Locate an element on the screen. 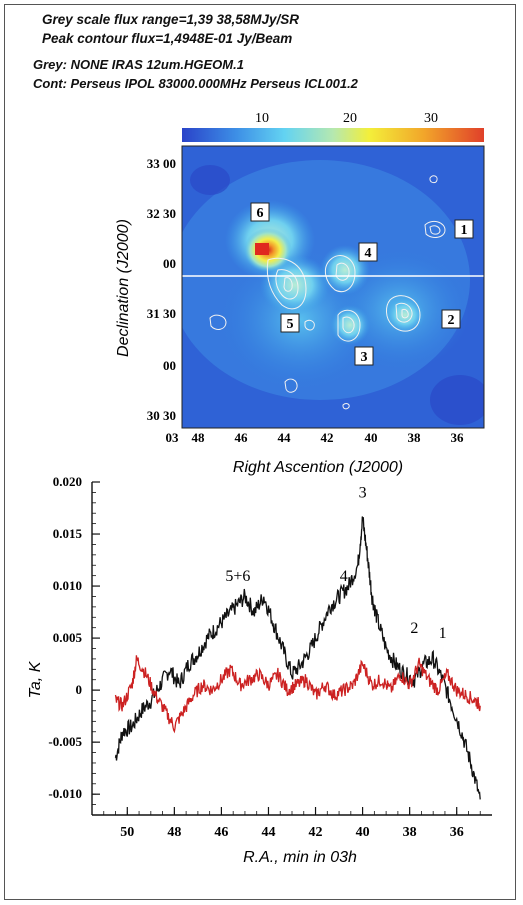 Image resolution: width=523 pixels, height=905 pixels. source-label-3: 3 is located at coordinates (364, 356).